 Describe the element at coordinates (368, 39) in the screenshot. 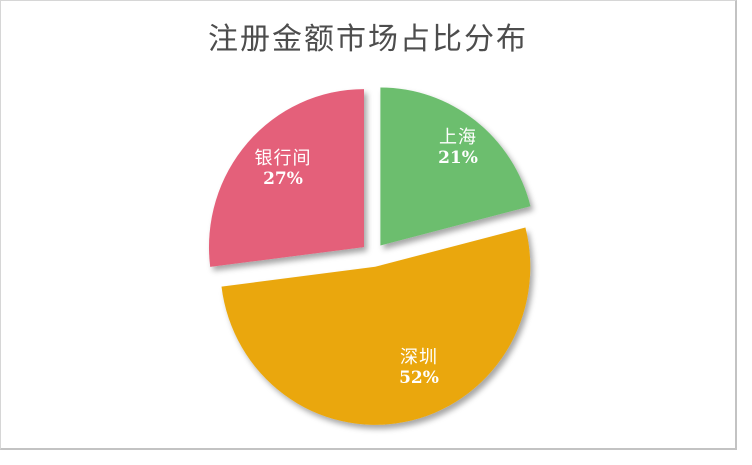

I see `chart-title: 注册金额市场占比分布` at that location.